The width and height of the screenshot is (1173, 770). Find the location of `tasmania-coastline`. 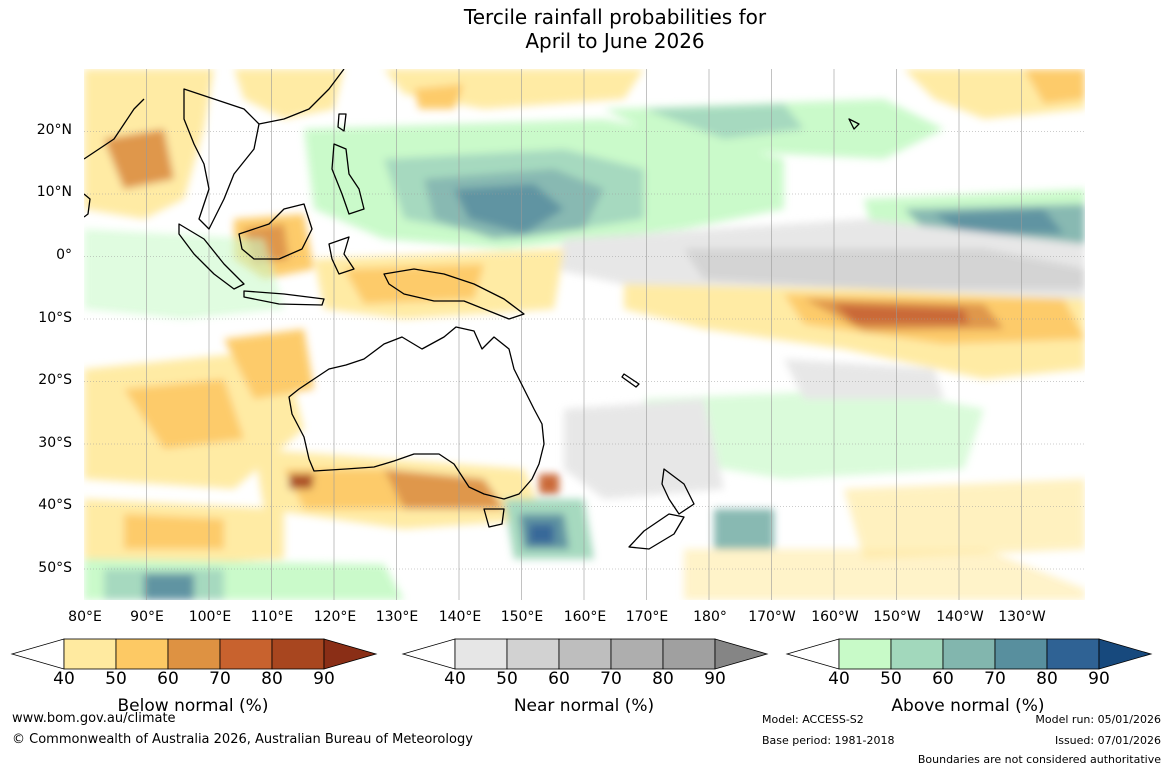

tasmania-coastline is located at coordinates (494, 518).